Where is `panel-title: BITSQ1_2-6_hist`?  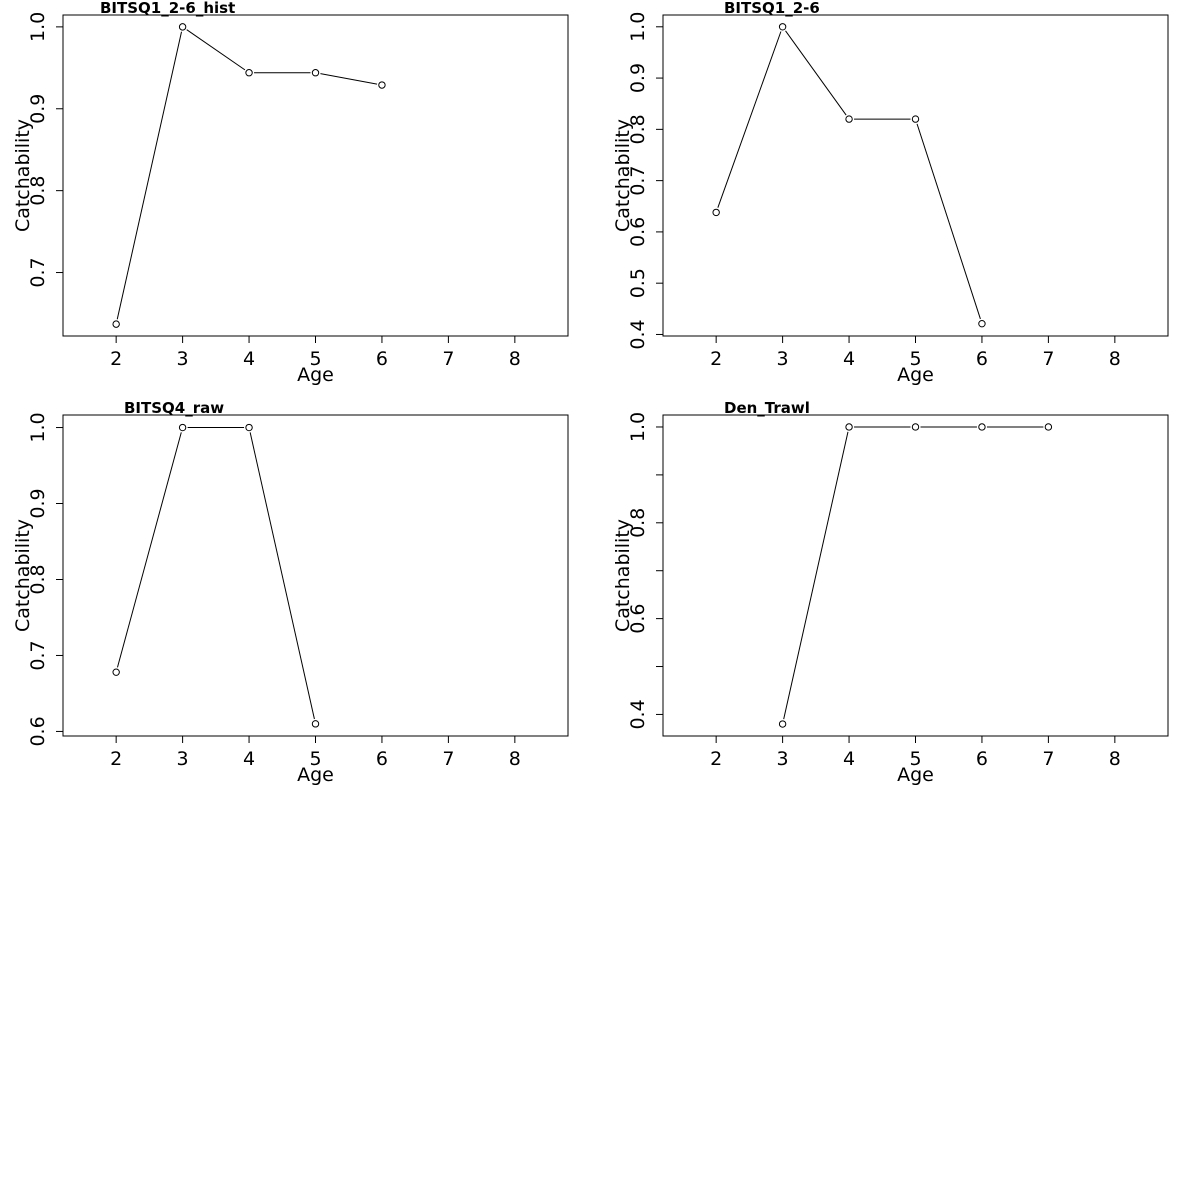
panel-title: BITSQ1_2-6_hist is located at coordinates (167, 8).